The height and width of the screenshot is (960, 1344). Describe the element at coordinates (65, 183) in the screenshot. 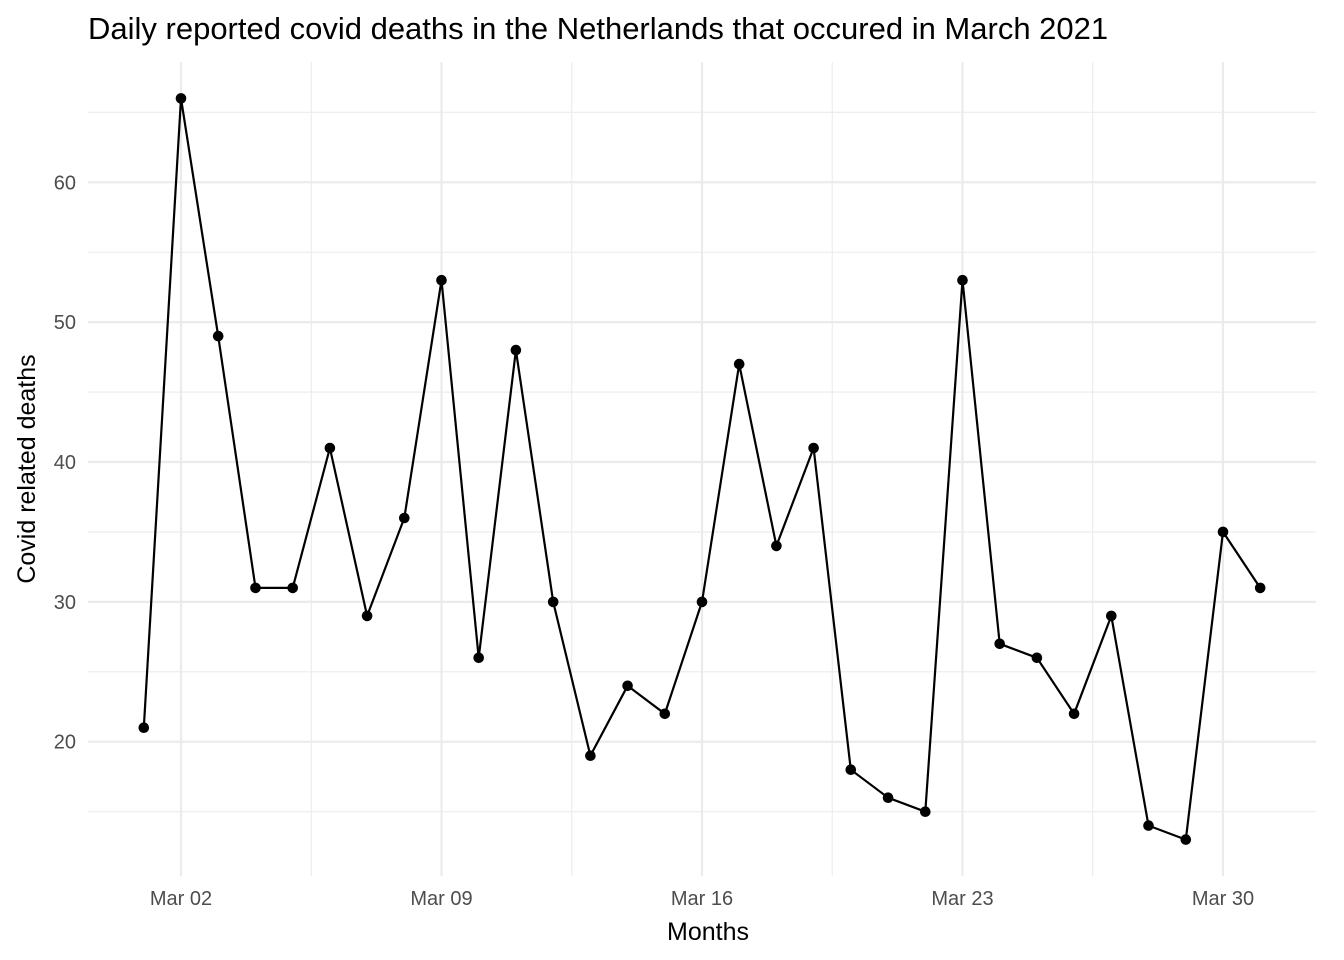

I see `y-tick-label: 60` at that location.